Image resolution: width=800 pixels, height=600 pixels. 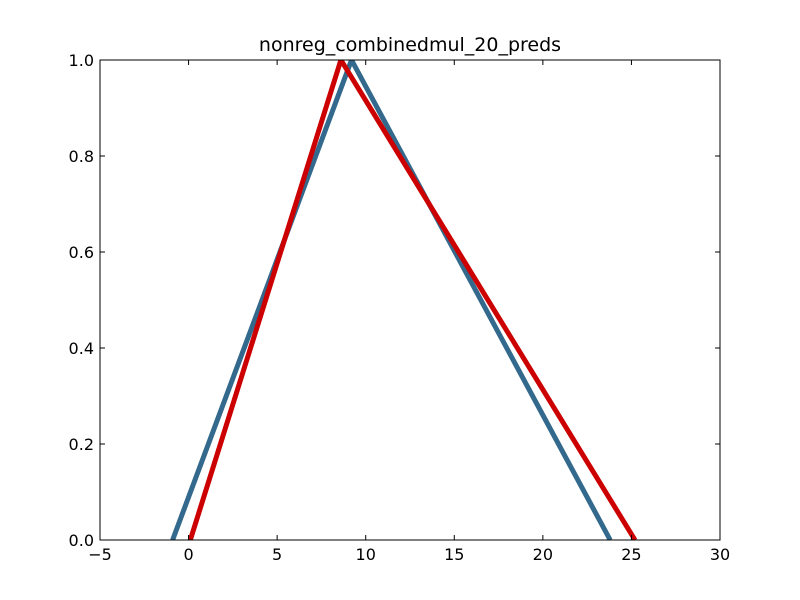 What do you see at coordinates (410, 45) in the screenshot?
I see `chart-title: nonreg_combinedmul_20_preds` at bounding box center [410, 45].